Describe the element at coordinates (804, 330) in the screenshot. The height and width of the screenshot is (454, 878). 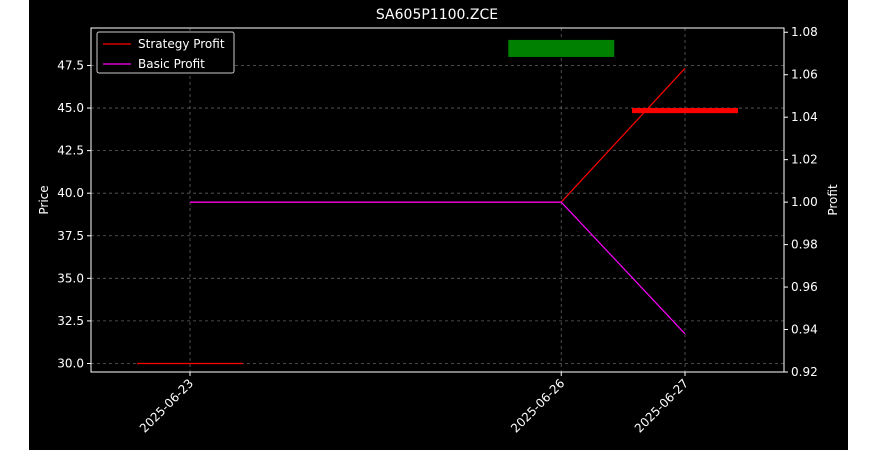
I see `y-right-tick-label: 0.94` at that location.